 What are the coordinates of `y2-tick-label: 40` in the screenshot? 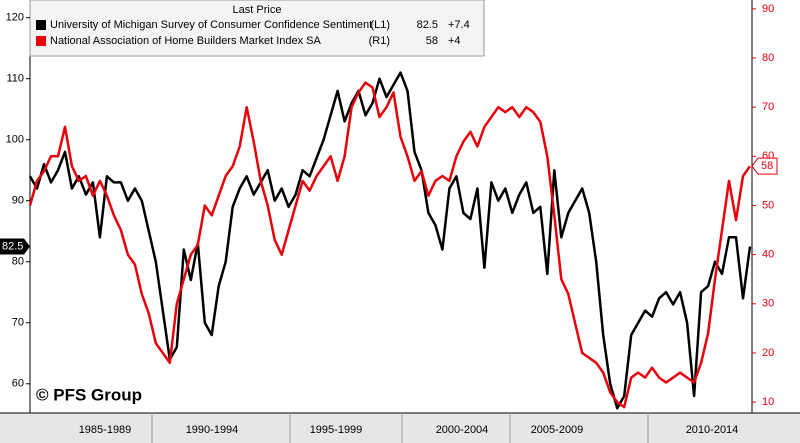 It's located at (768, 255).